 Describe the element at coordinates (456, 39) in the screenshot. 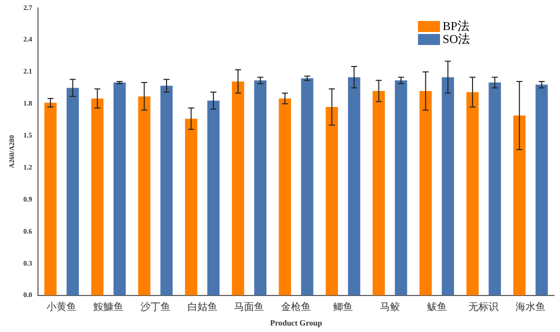

I see `legend-label: SO法` at that location.